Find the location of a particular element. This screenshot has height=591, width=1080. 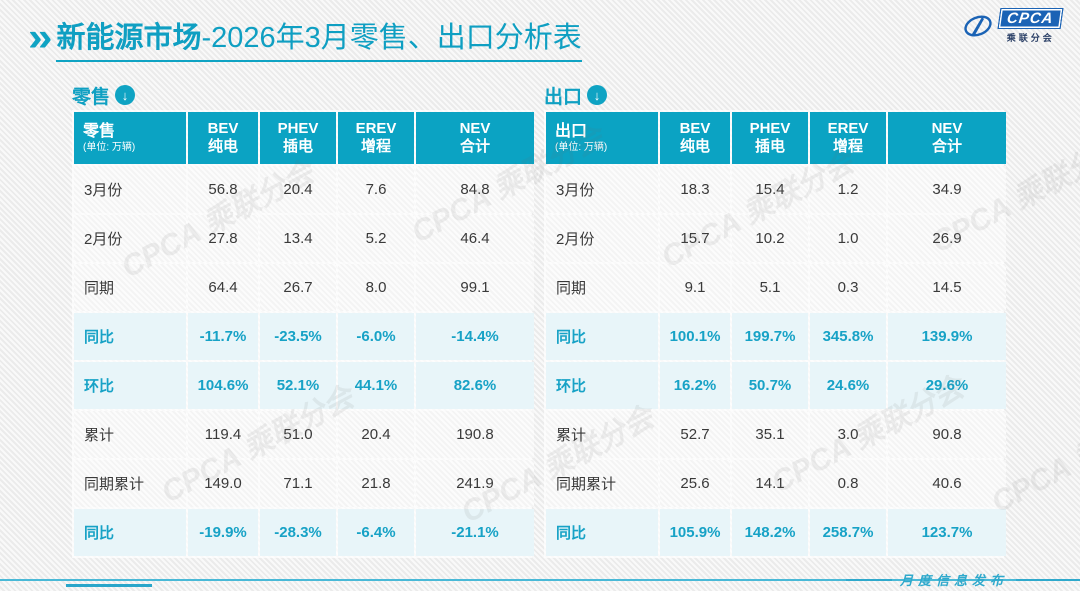

cpca-swoosh-icon is located at coordinates (978, 26).